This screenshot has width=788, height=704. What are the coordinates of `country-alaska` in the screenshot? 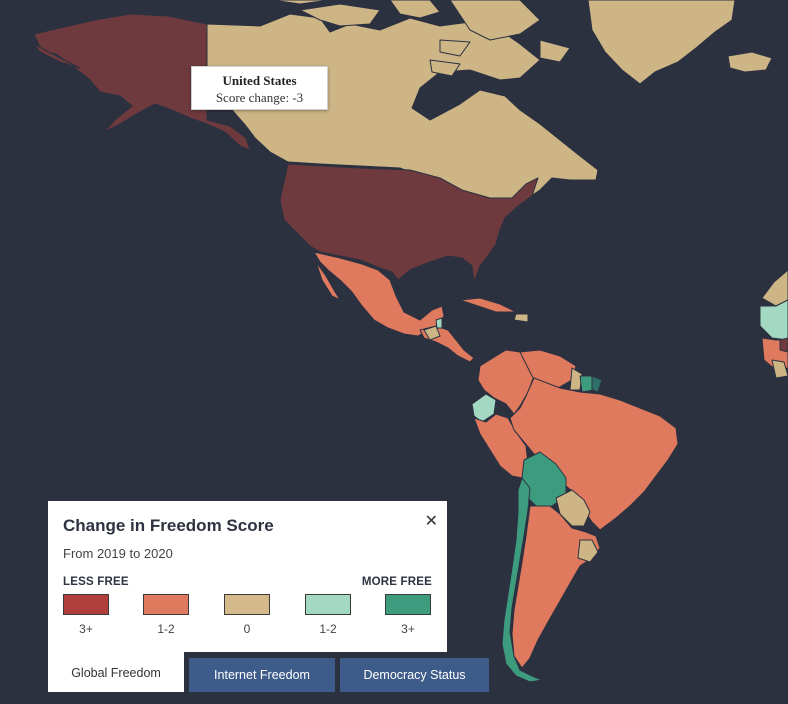 It's located at (142, 82).